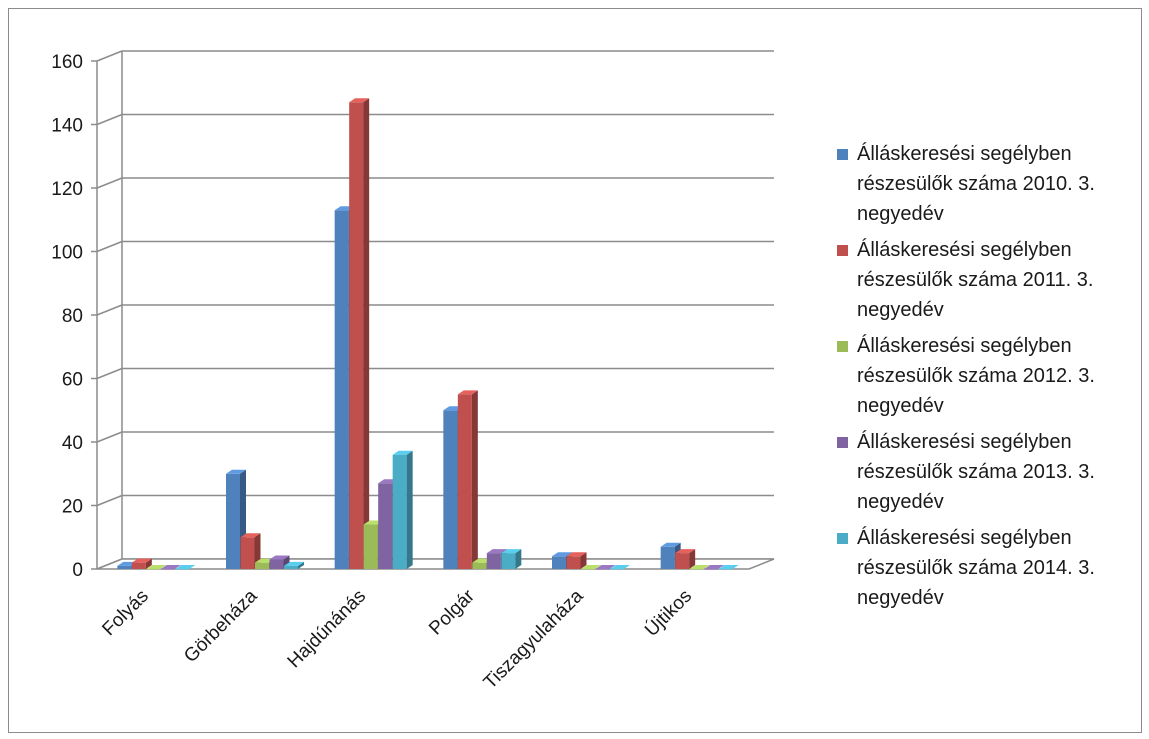 The image size is (1149, 739). I want to click on x-category-label: Hajdúnánás, so click(327, 629).